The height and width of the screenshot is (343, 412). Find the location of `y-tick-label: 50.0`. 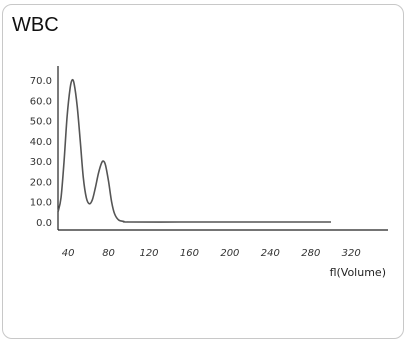

y-tick-label: 50.0 is located at coordinates (41, 122).